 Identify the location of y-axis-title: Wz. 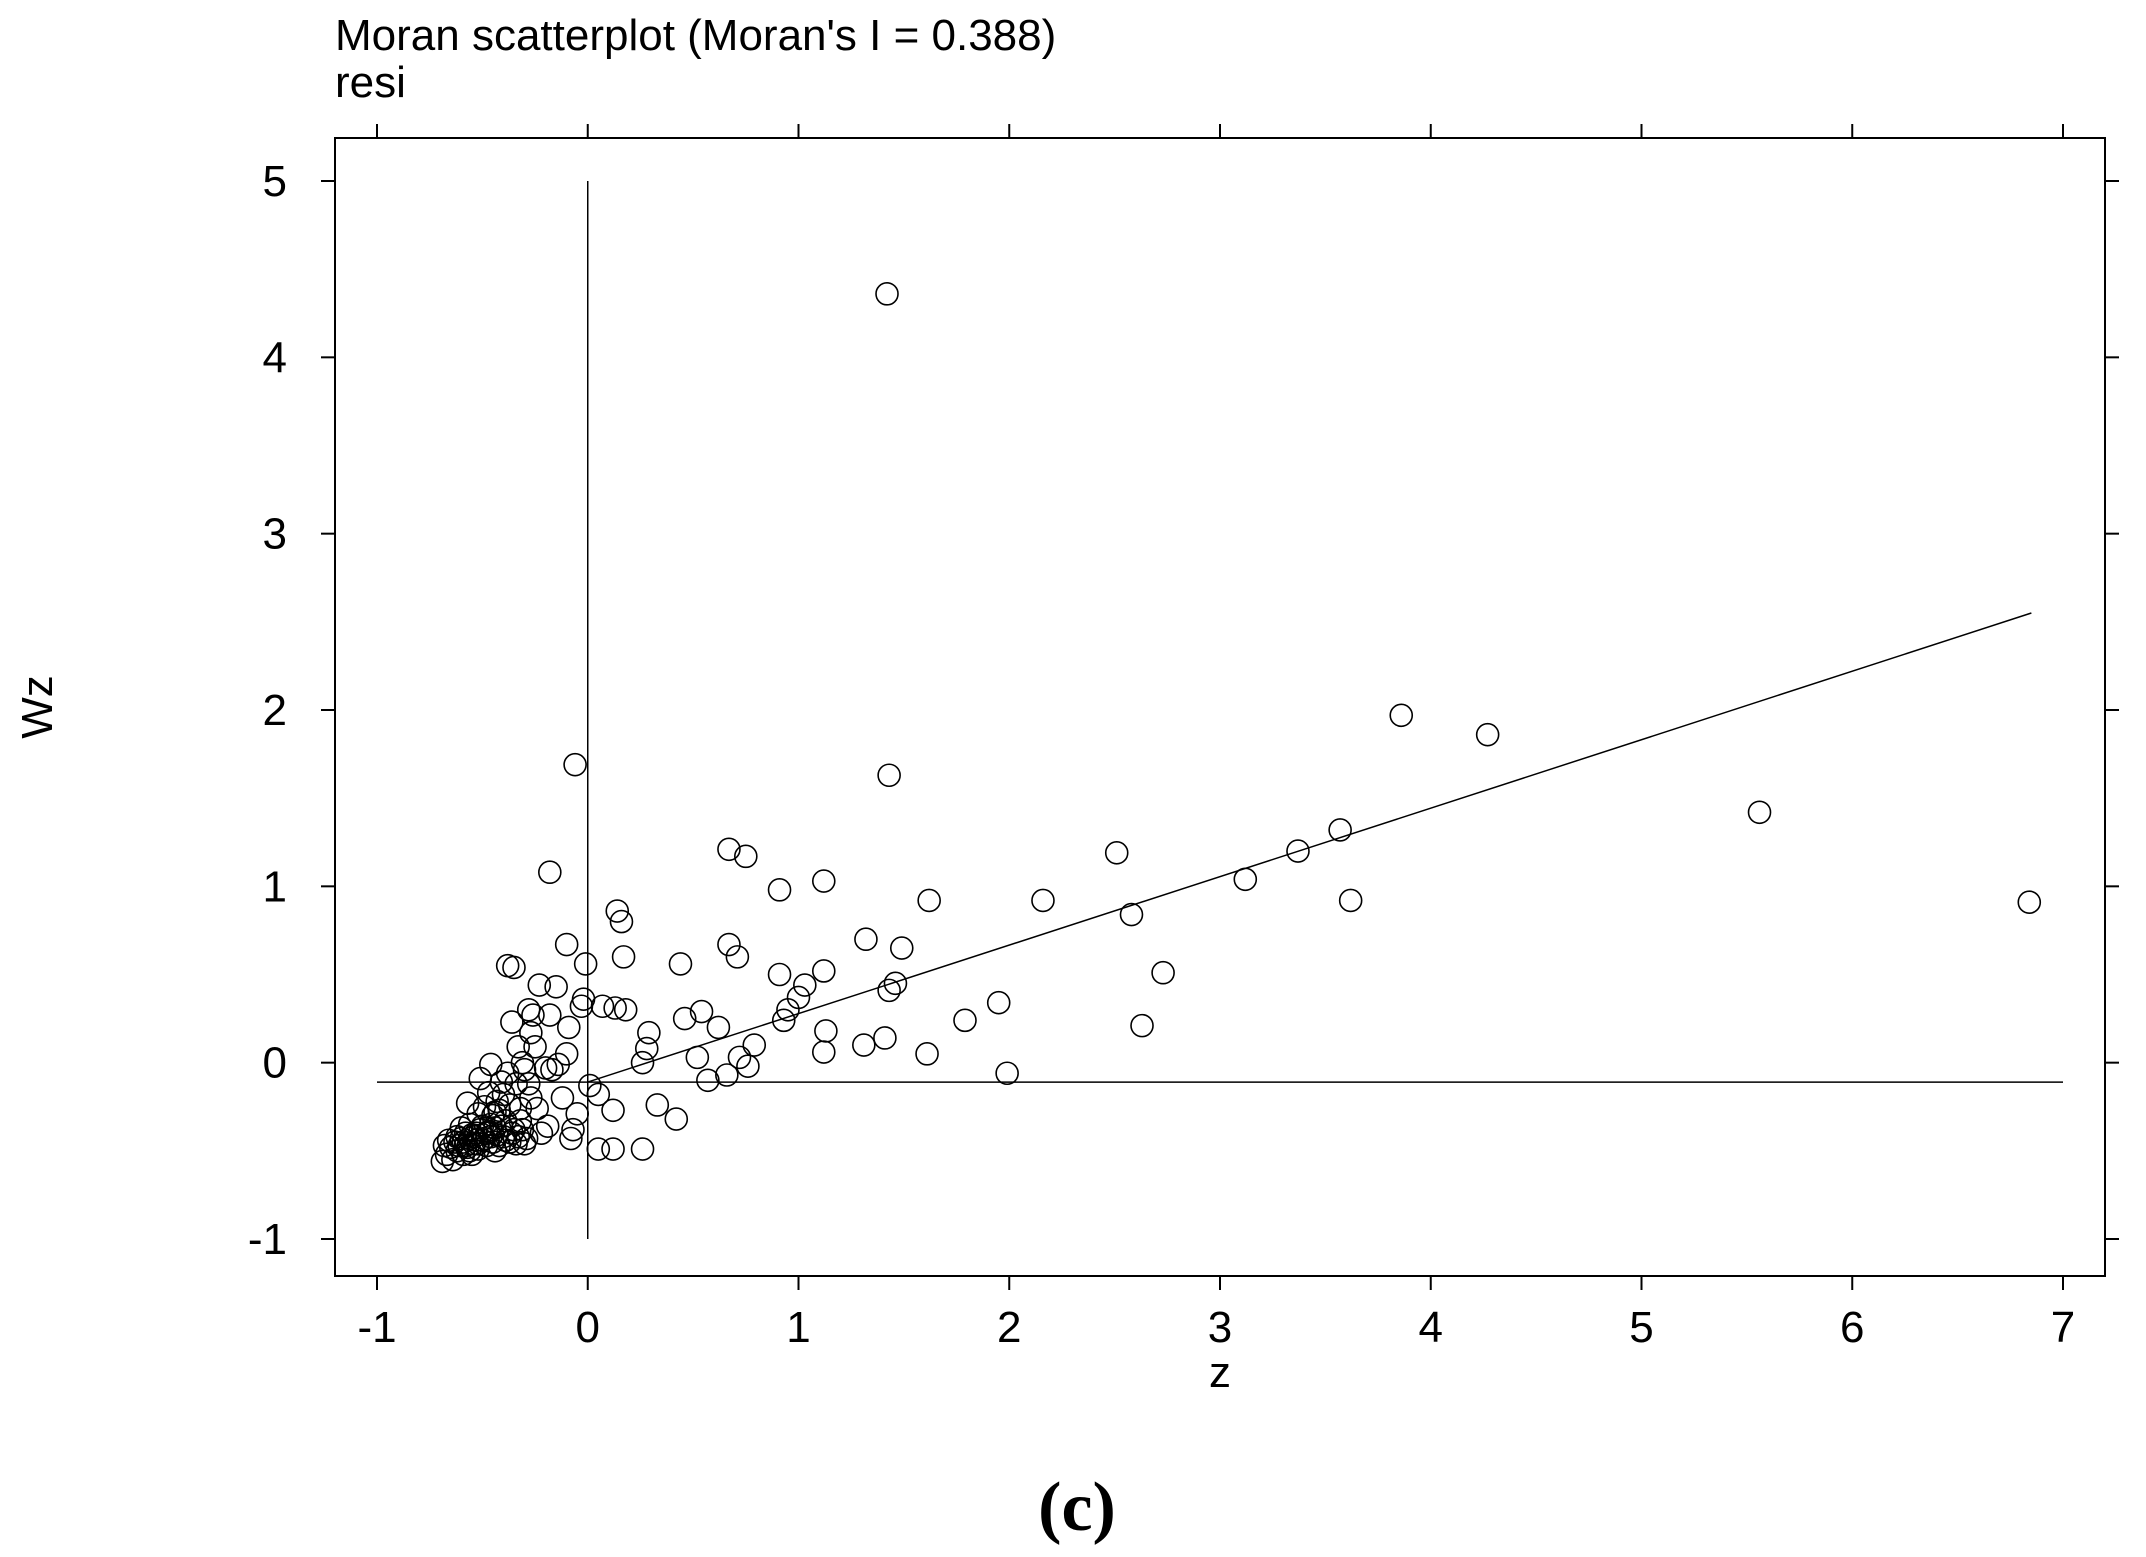
(37, 707).